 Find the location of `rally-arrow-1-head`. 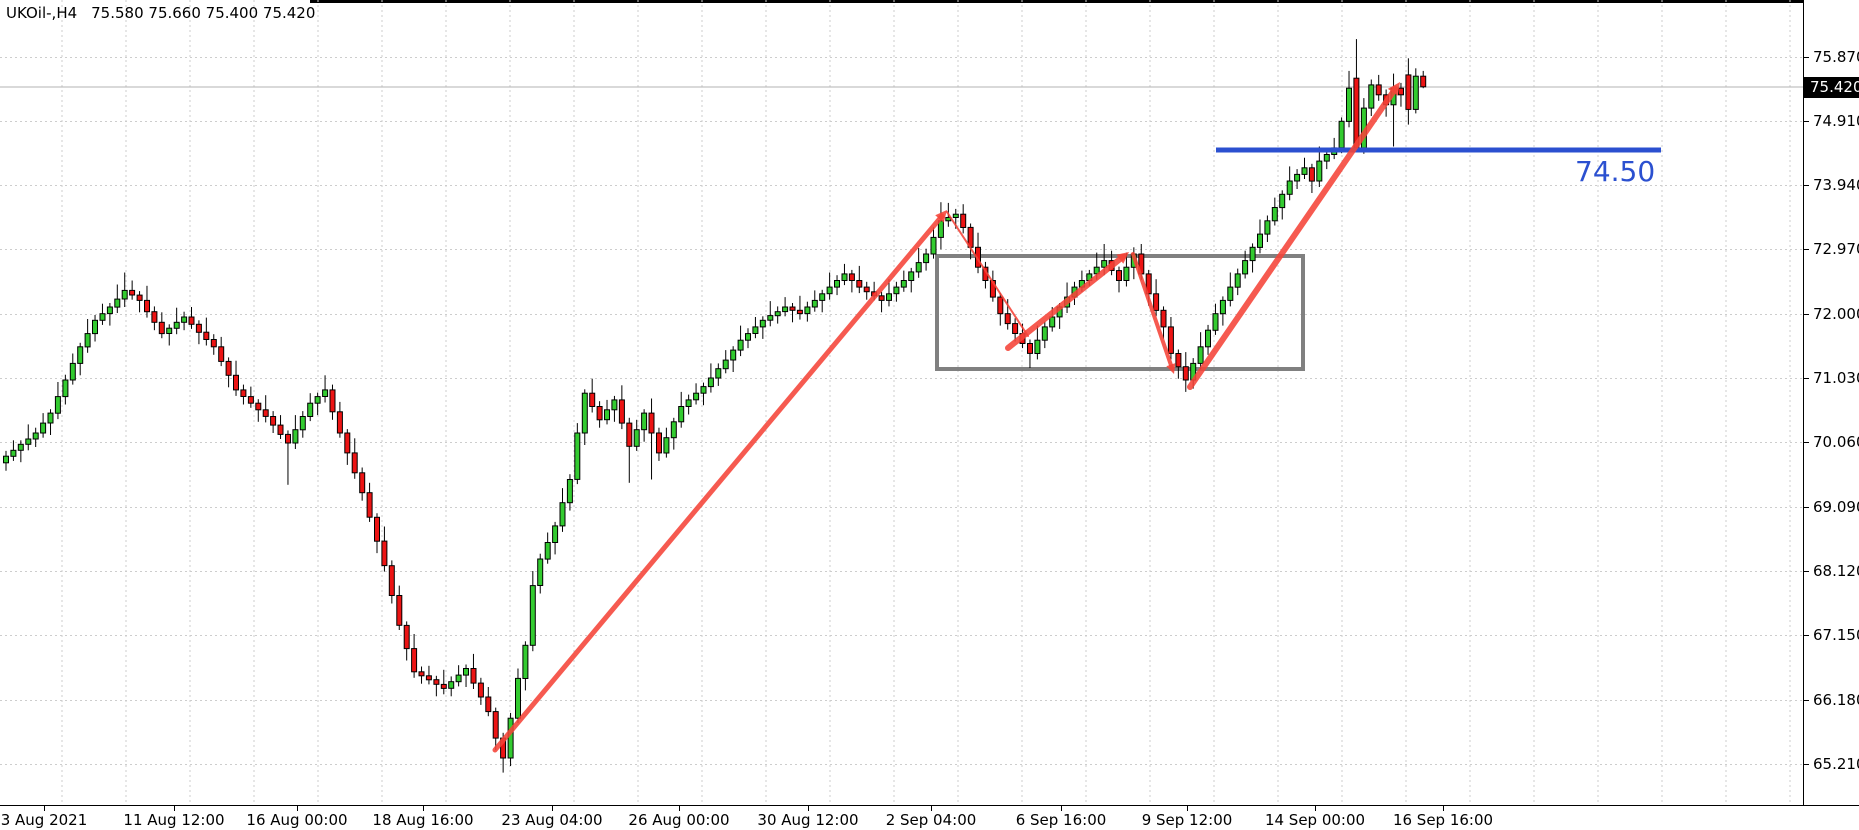

rally-arrow-1-head is located at coordinates (941, 216).